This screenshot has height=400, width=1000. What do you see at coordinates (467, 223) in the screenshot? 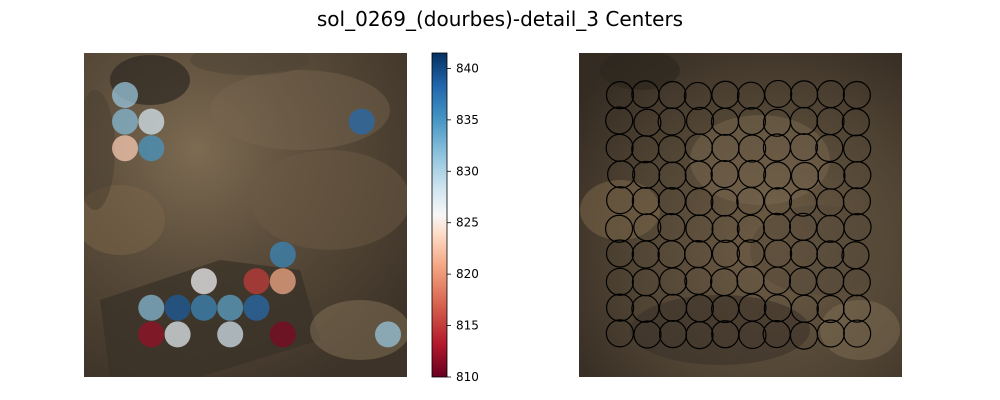
I see `colorbar-tick-label-3: 825` at bounding box center [467, 223].